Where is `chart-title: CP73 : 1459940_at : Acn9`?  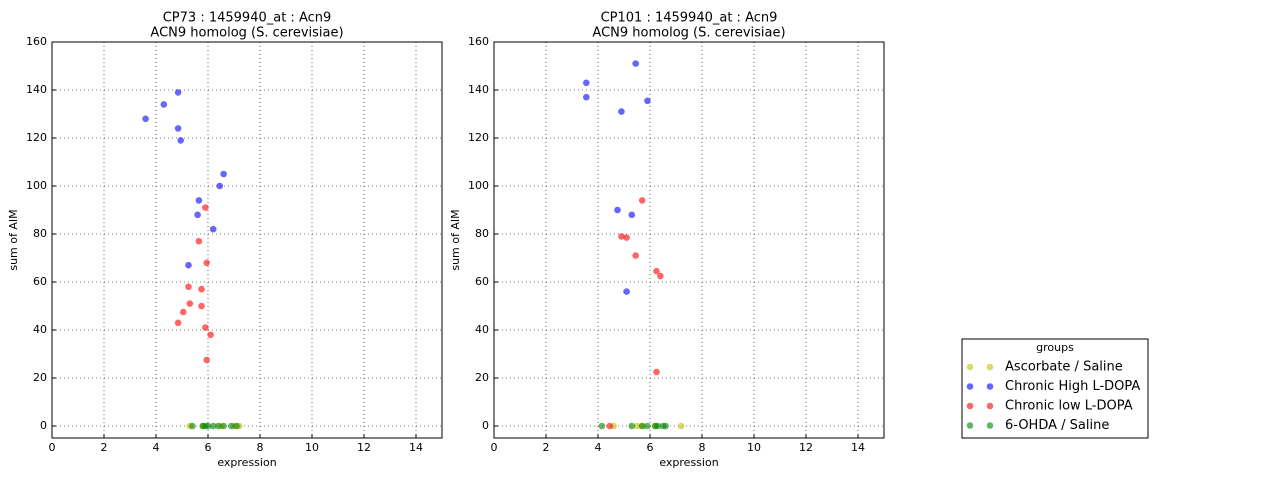 chart-title: CP73 : 1459940_at : Acn9 is located at coordinates (247, 18).